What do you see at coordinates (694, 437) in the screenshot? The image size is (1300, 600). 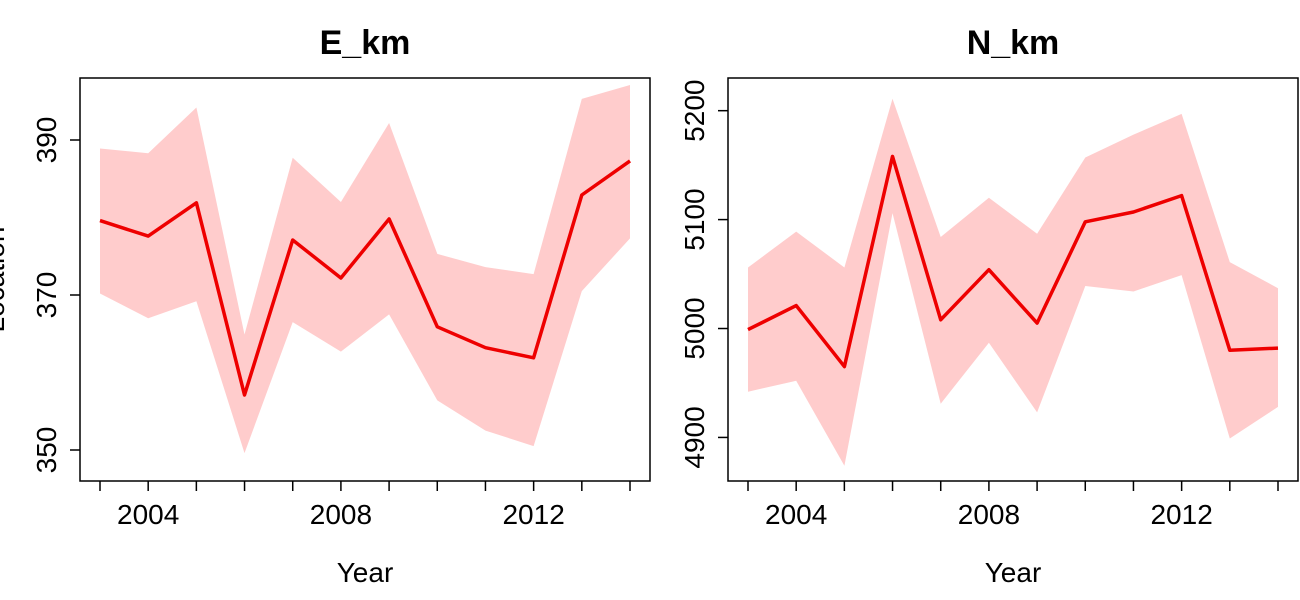 I see `y-tick-label: 4900` at bounding box center [694, 437].